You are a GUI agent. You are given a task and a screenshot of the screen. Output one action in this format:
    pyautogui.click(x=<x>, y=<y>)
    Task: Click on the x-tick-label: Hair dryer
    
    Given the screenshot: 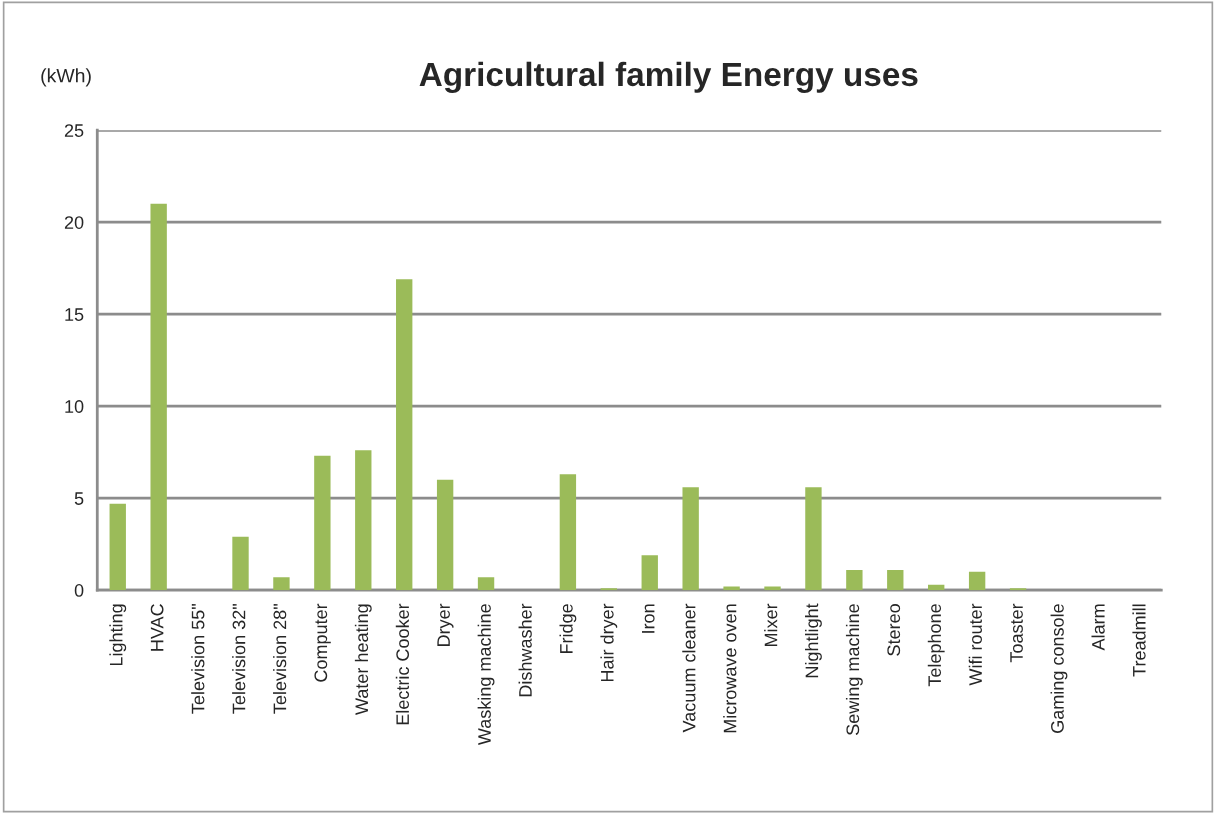 What is the action you would take?
    pyautogui.click(x=609, y=642)
    